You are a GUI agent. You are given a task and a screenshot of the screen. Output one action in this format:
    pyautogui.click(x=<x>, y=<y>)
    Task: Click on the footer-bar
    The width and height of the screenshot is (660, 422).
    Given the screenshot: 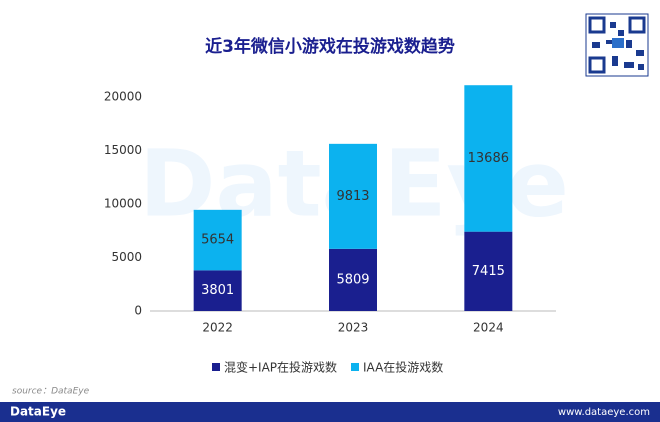 What is the action you would take?
    pyautogui.click(x=330, y=412)
    